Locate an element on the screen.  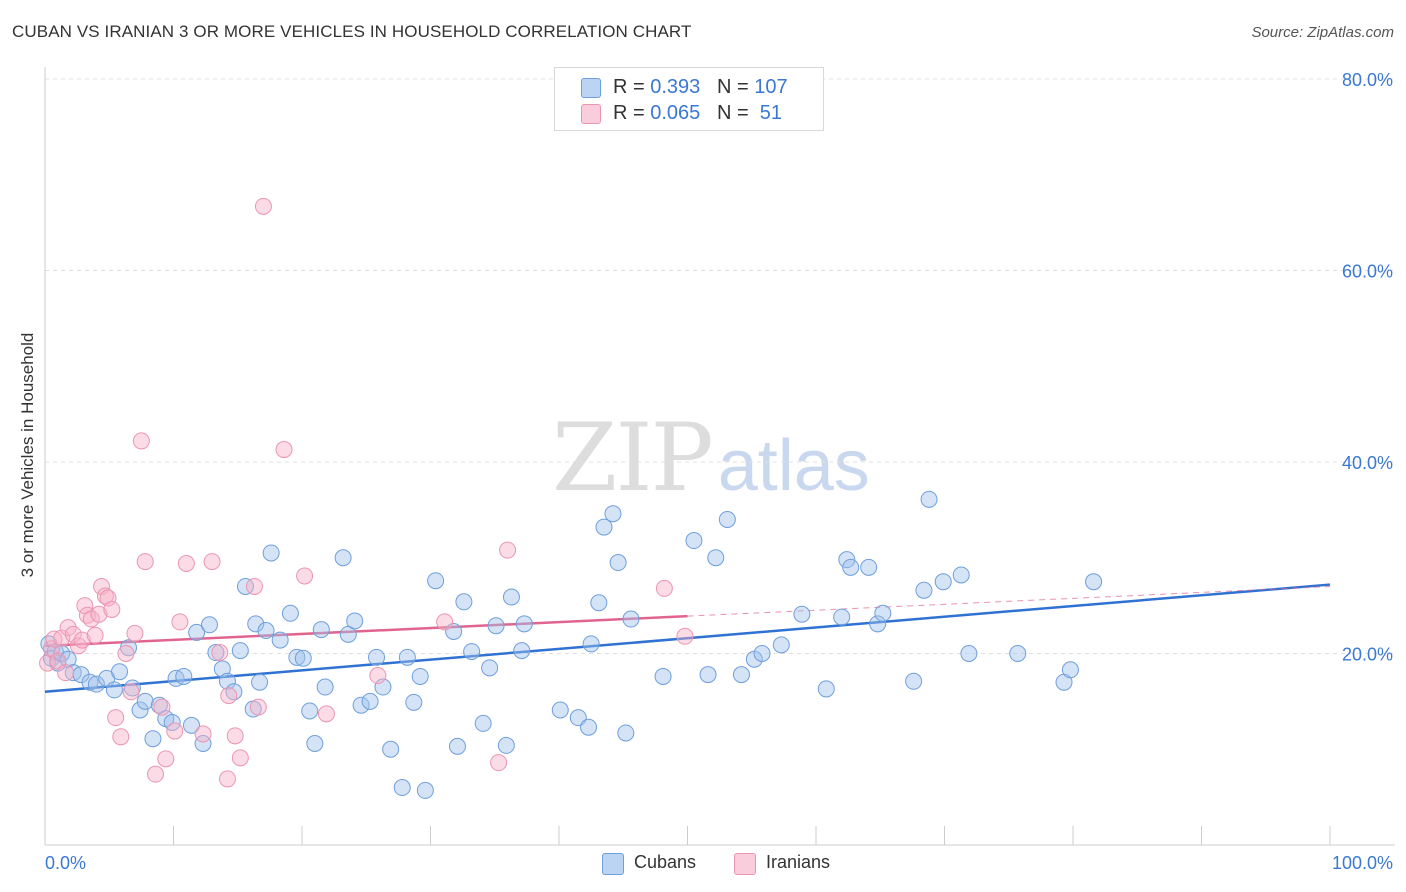
x-tick-label: 100.0% is located at coordinates (1362, 863).